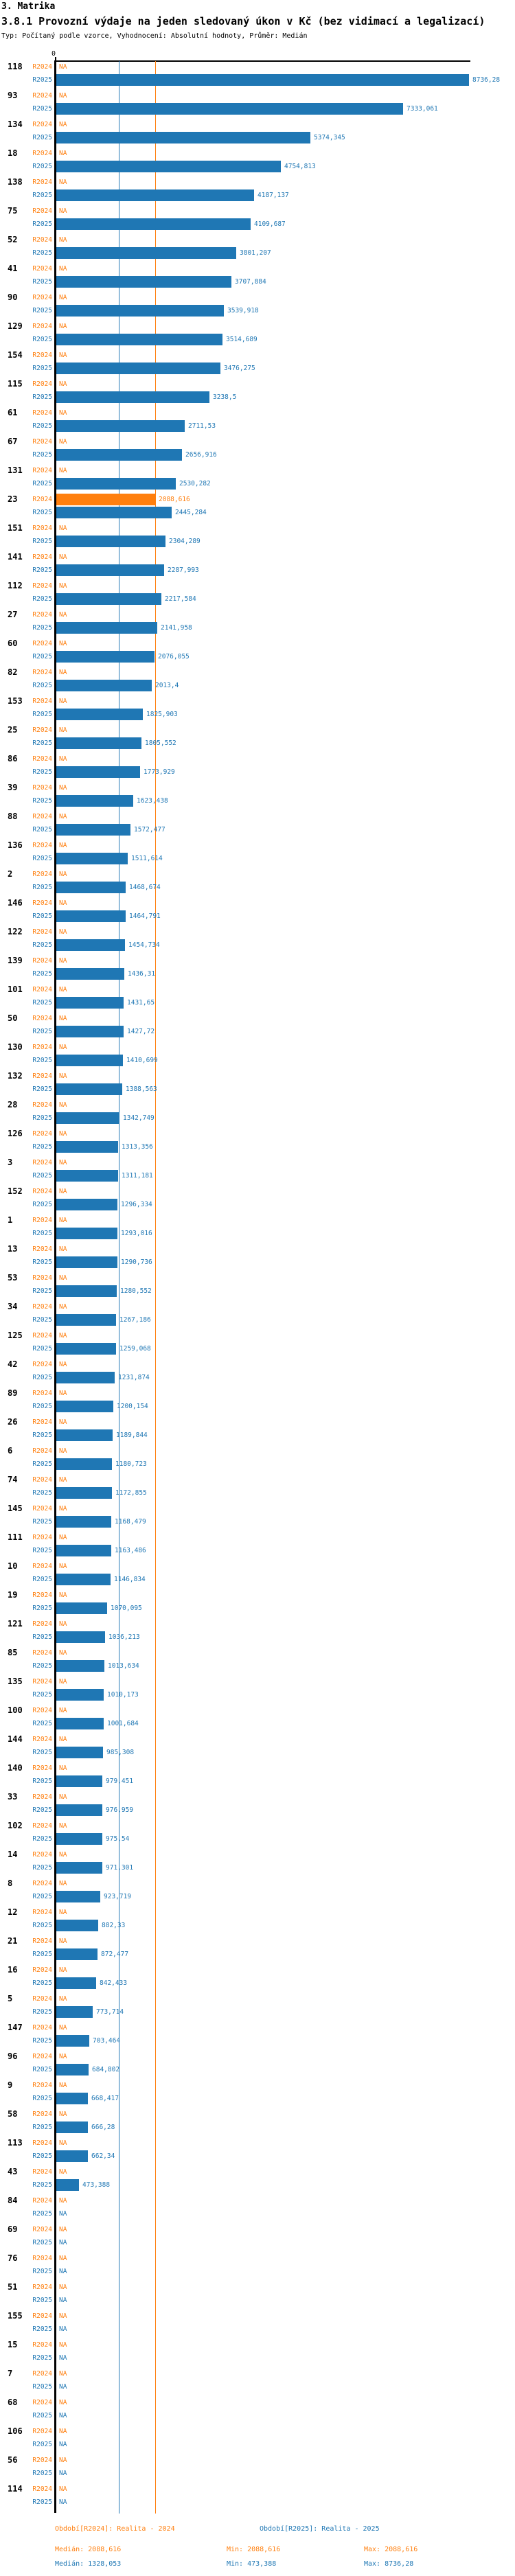 The height and width of the screenshot is (2576, 515). What do you see at coordinates (257, 1430) in the screenshot?
I see `chart-row-group: 26 R2024 NA R2025 1189,844` at bounding box center [257, 1430].